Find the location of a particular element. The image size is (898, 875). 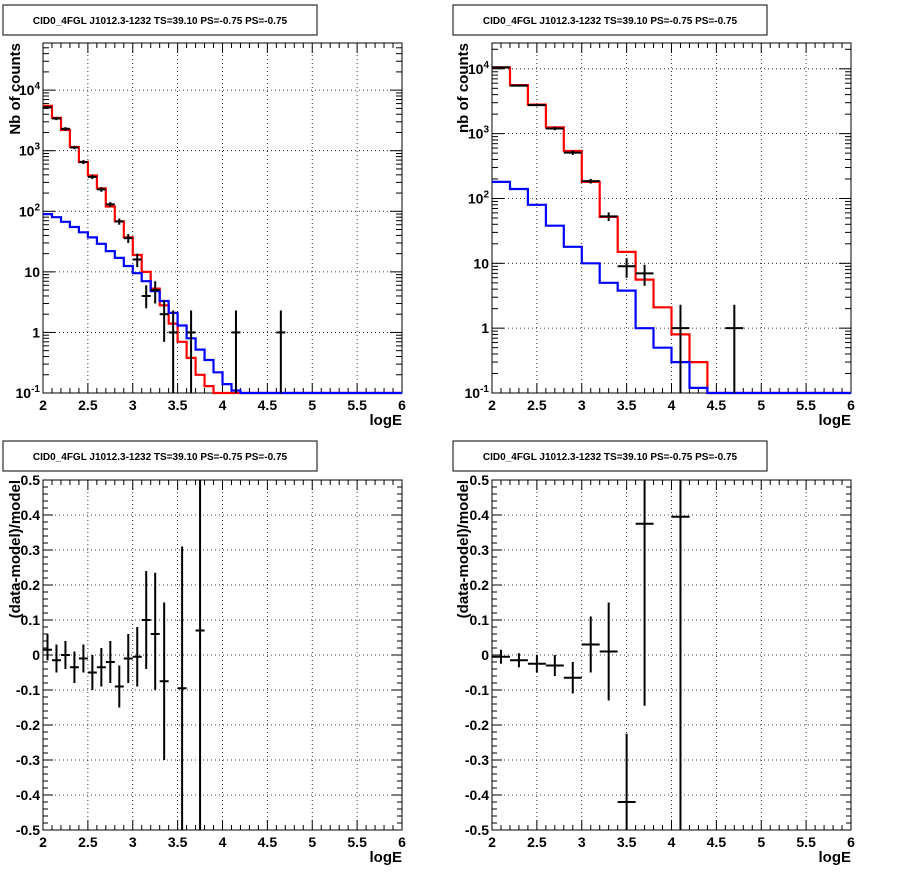

y-tick-label: 0.3 is located at coordinates (480, 550).